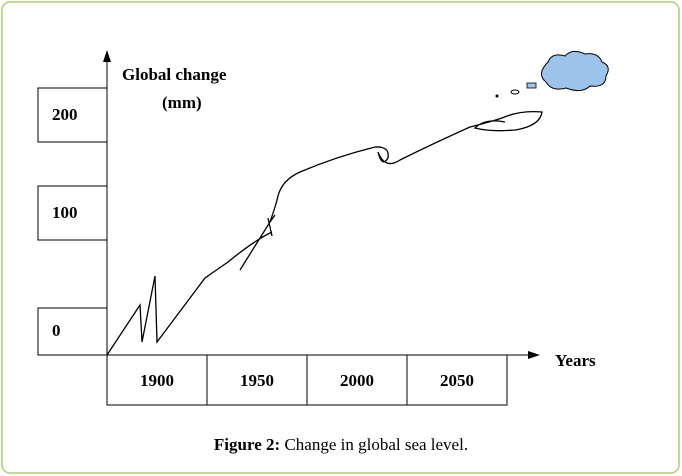 Image resolution: width=682 pixels, height=476 pixels. What do you see at coordinates (65, 212) in the screenshot?
I see `y-box-label: 100` at bounding box center [65, 212].